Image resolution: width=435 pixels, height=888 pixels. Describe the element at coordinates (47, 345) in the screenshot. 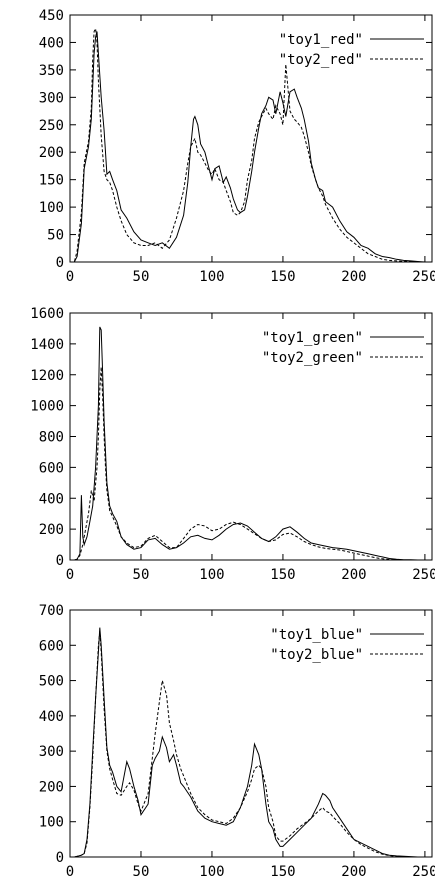

I see `y-tick-label: 1400` at that location.